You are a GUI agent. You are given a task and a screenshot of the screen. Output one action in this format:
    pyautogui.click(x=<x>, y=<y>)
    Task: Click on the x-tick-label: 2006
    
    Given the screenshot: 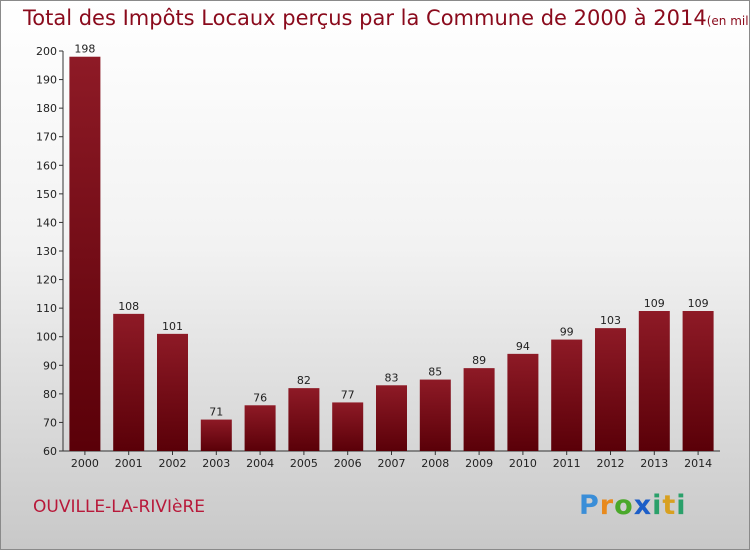 What is the action you would take?
    pyautogui.click(x=348, y=463)
    